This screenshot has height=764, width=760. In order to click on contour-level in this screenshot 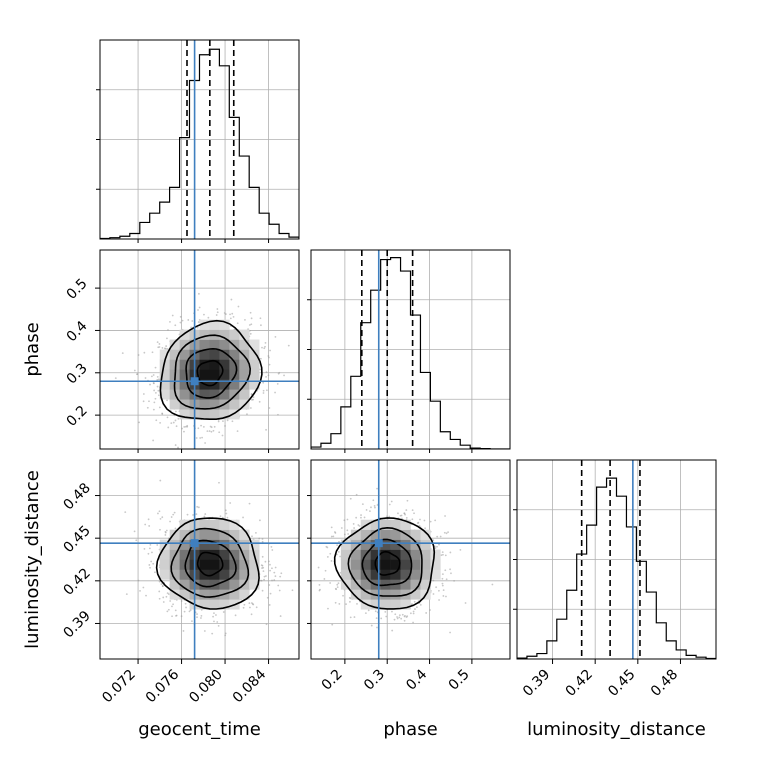, I will do `click(212, 372)`.